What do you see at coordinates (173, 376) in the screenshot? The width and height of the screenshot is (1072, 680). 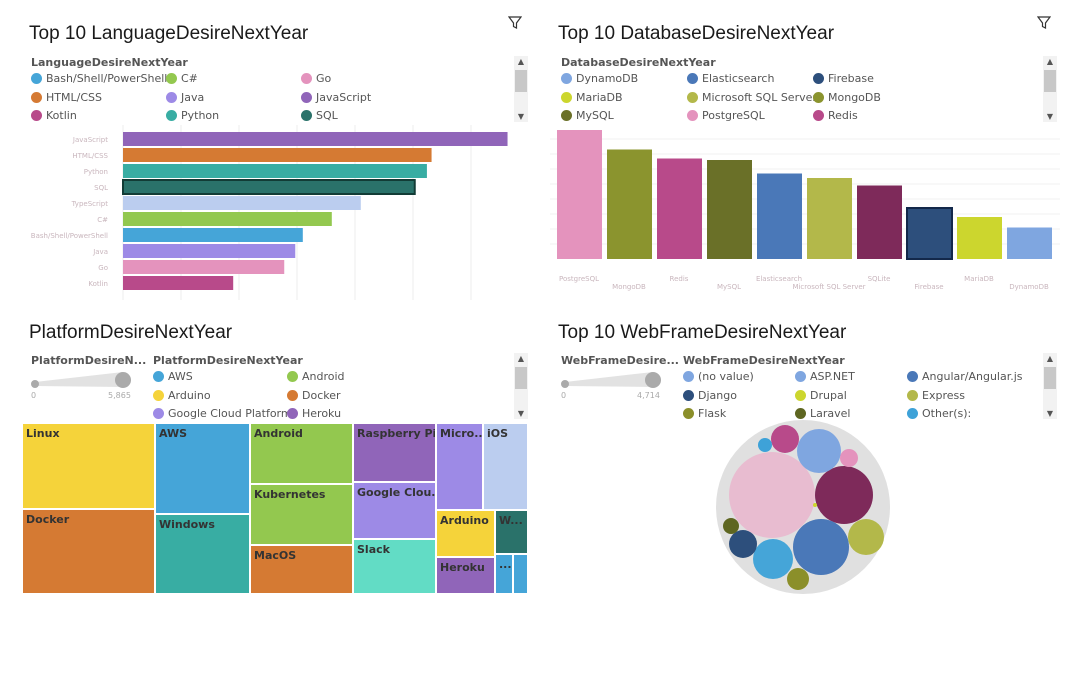 I see `legend-item-aws: AWS` at bounding box center [173, 376].